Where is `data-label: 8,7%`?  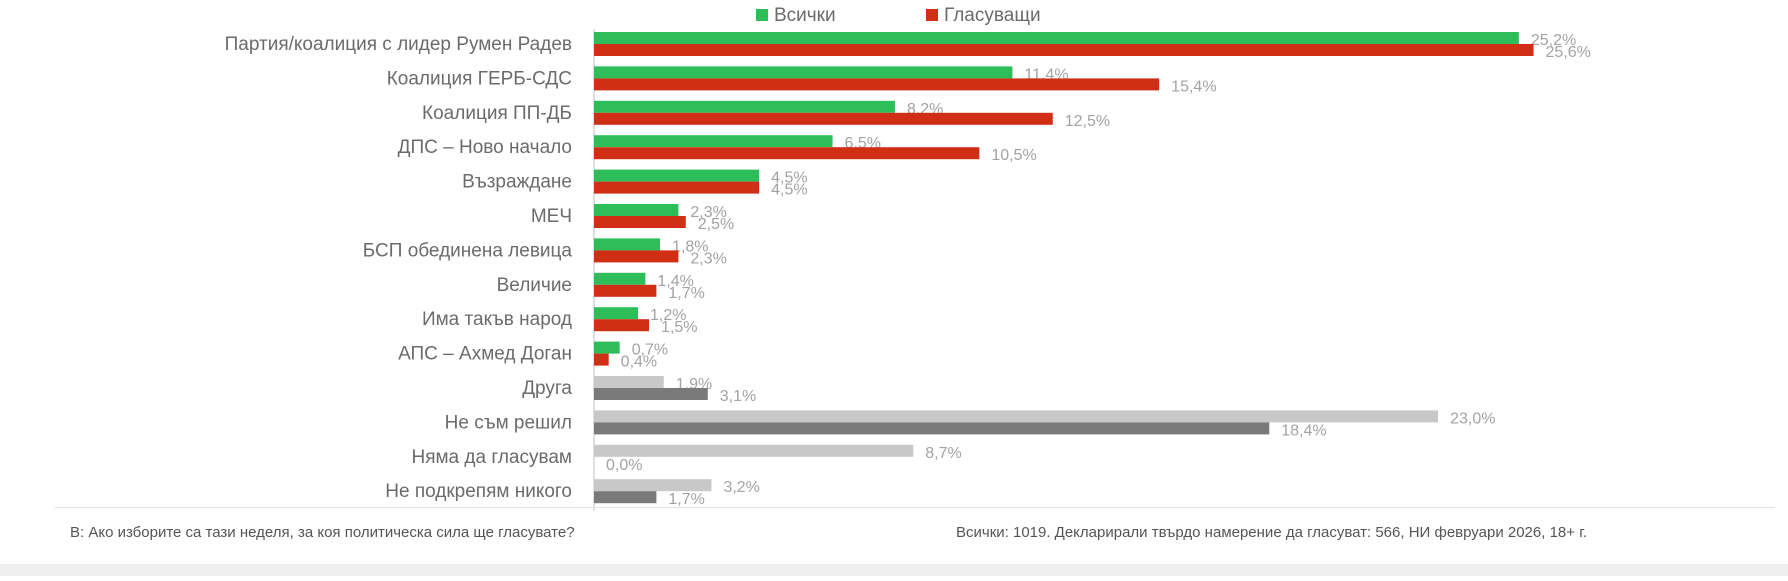
data-label: 8,7% is located at coordinates (943, 453).